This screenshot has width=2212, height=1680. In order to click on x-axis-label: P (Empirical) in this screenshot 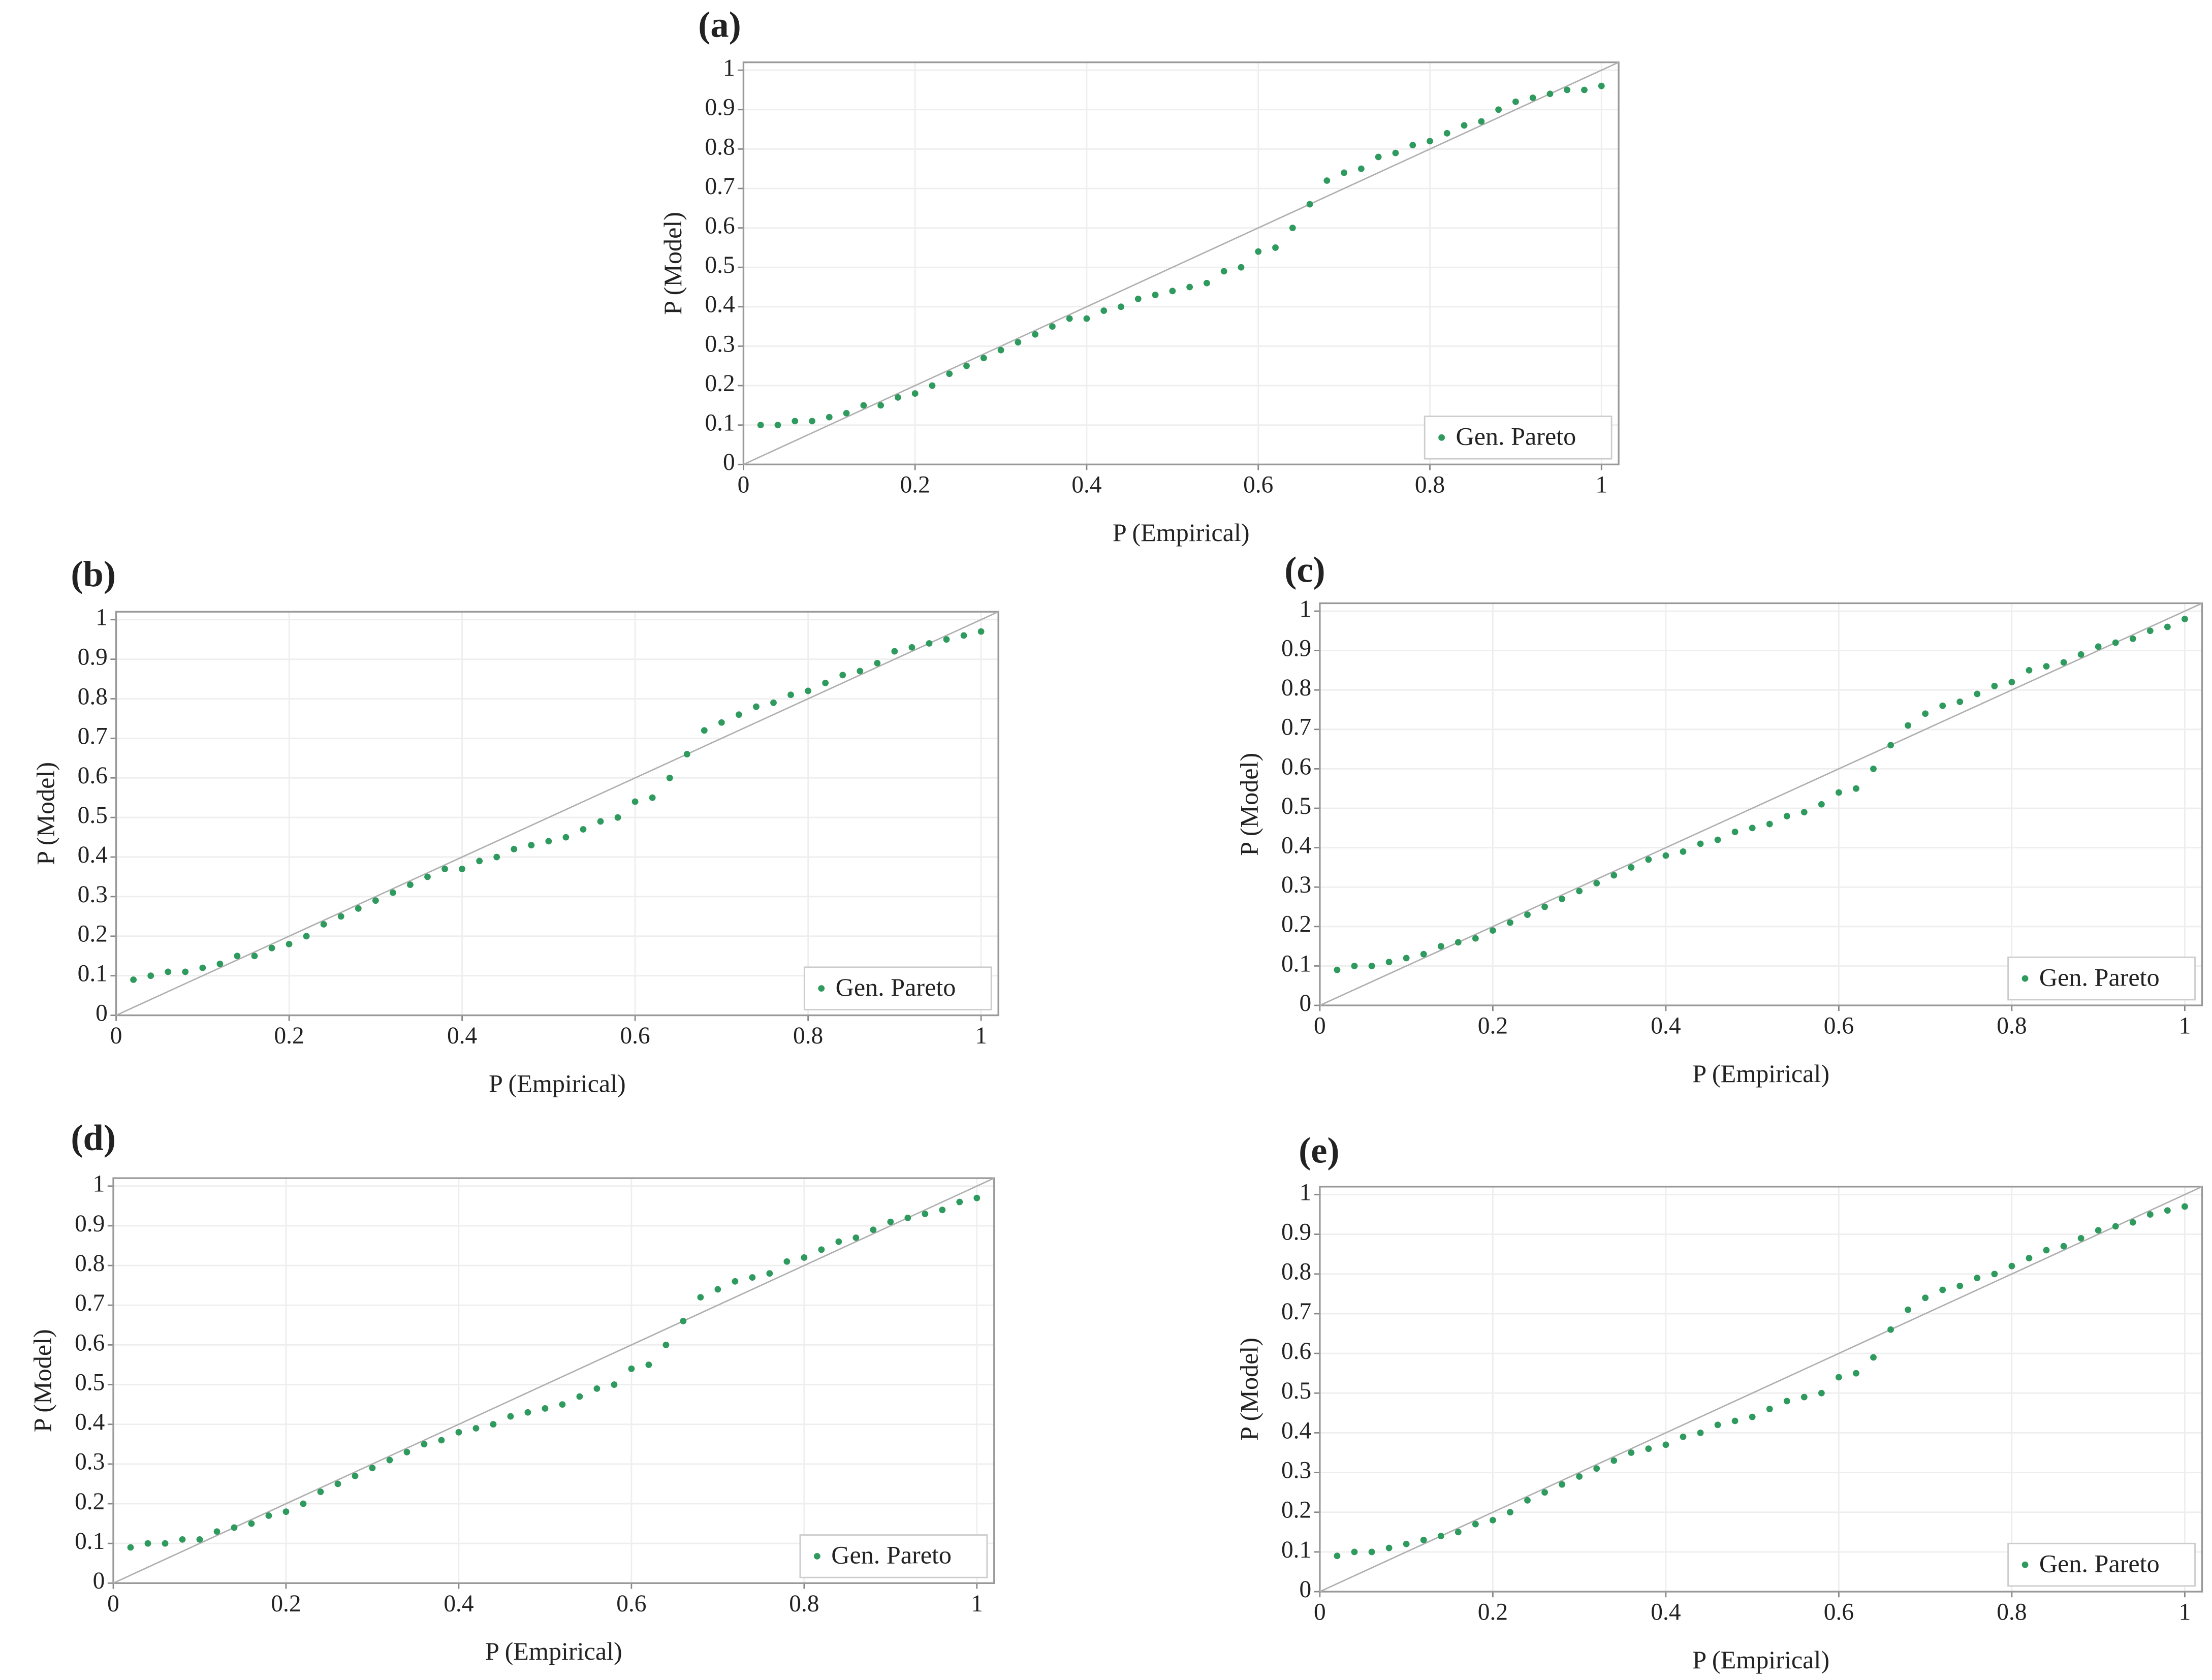, I will do `click(1182, 532)`.